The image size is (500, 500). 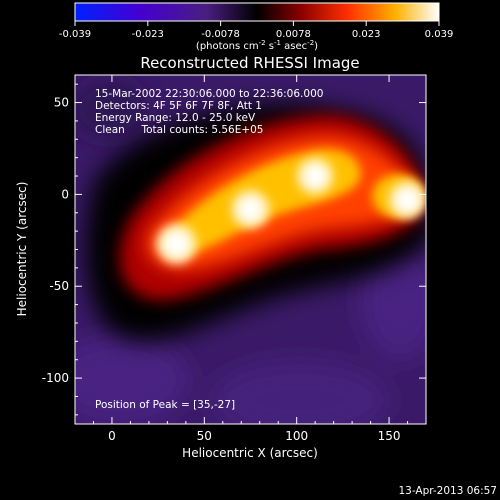 I want to click on x-tick-label: 0, so click(x=112, y=436).